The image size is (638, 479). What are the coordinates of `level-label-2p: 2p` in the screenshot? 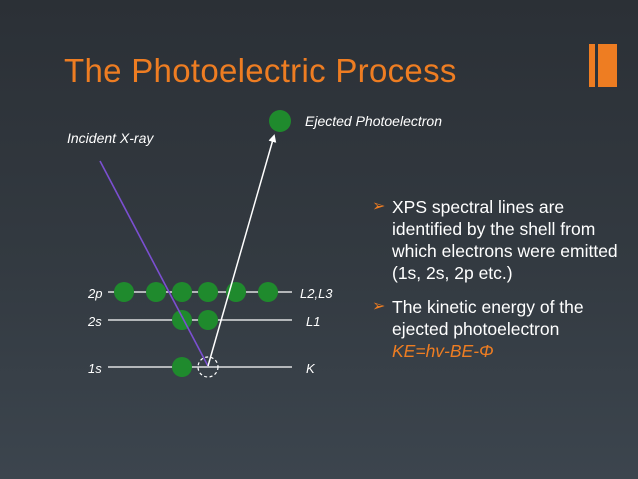 It's located at (94, 293).